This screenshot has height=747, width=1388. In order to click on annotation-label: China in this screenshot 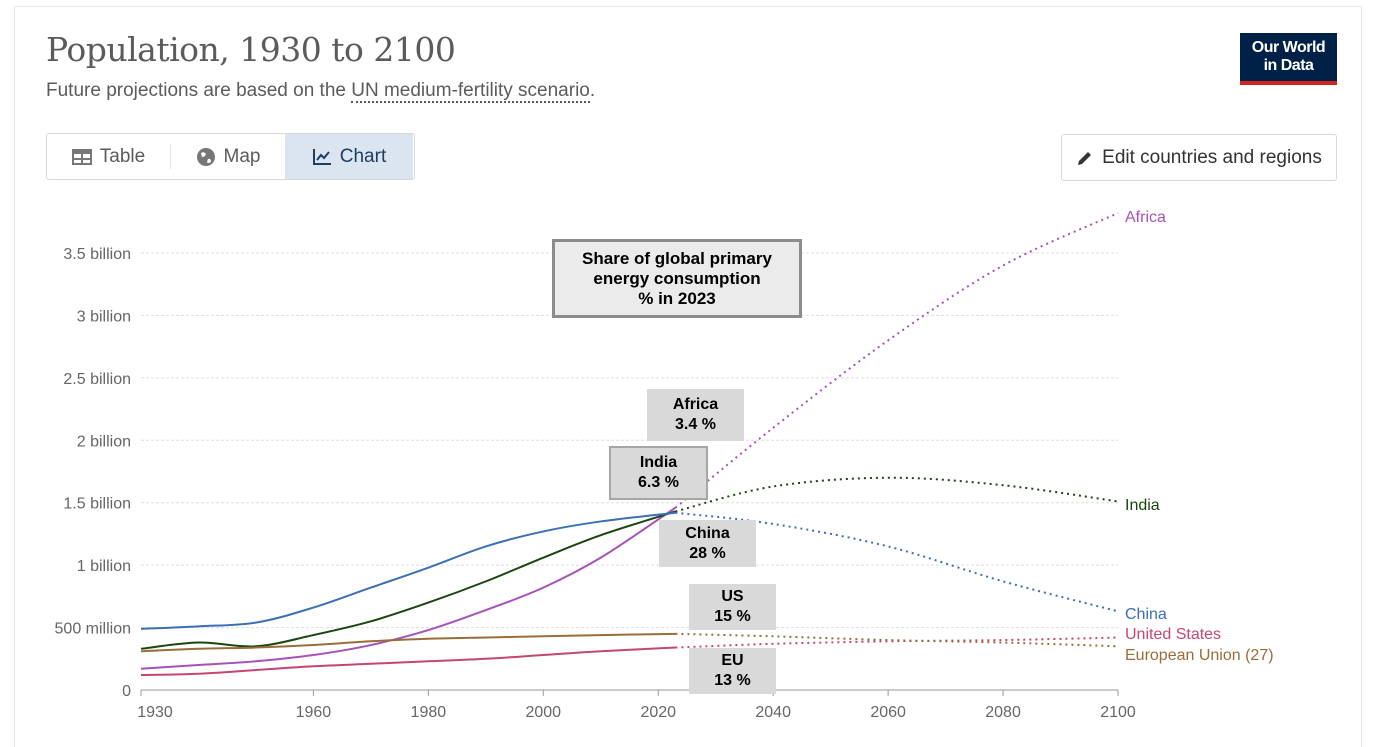, I will do `click(707, 533)`.